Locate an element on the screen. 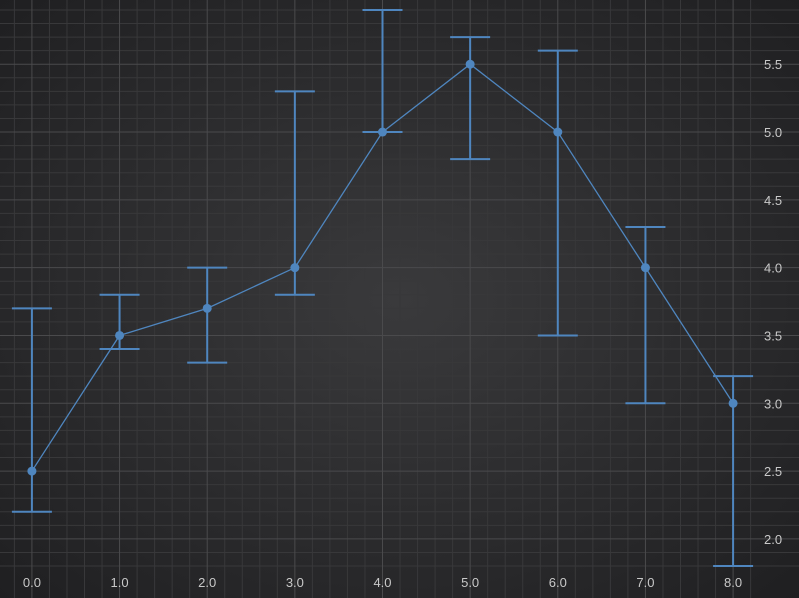 Image resolution: width=799 pixels, height=598 pixels. x-tick-label: 2.0 is located at coordinates (207, 582).